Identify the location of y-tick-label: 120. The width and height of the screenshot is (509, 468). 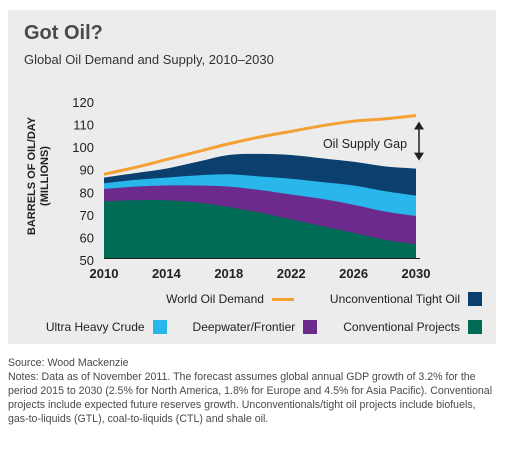
(83, 102).